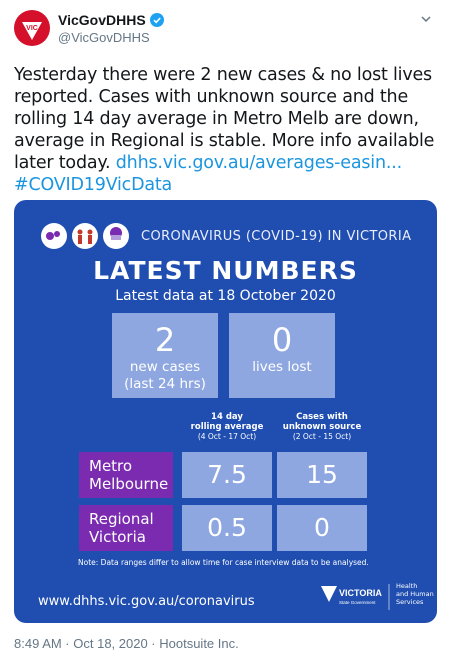  I want to click on row-label-metro: Metro Melbourne, so click(126, 475).